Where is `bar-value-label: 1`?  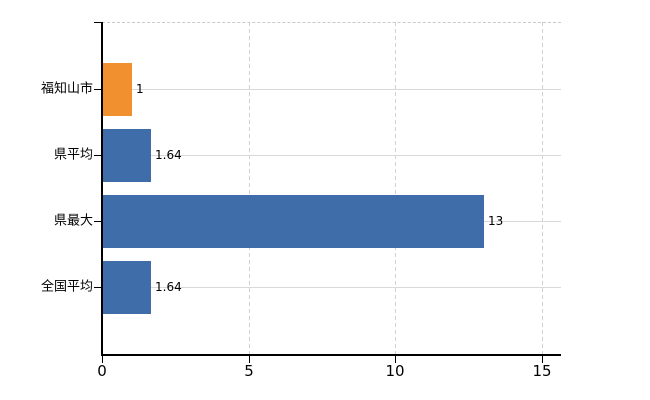
bar-value-label: 1 is located at coordinates (140, 89).